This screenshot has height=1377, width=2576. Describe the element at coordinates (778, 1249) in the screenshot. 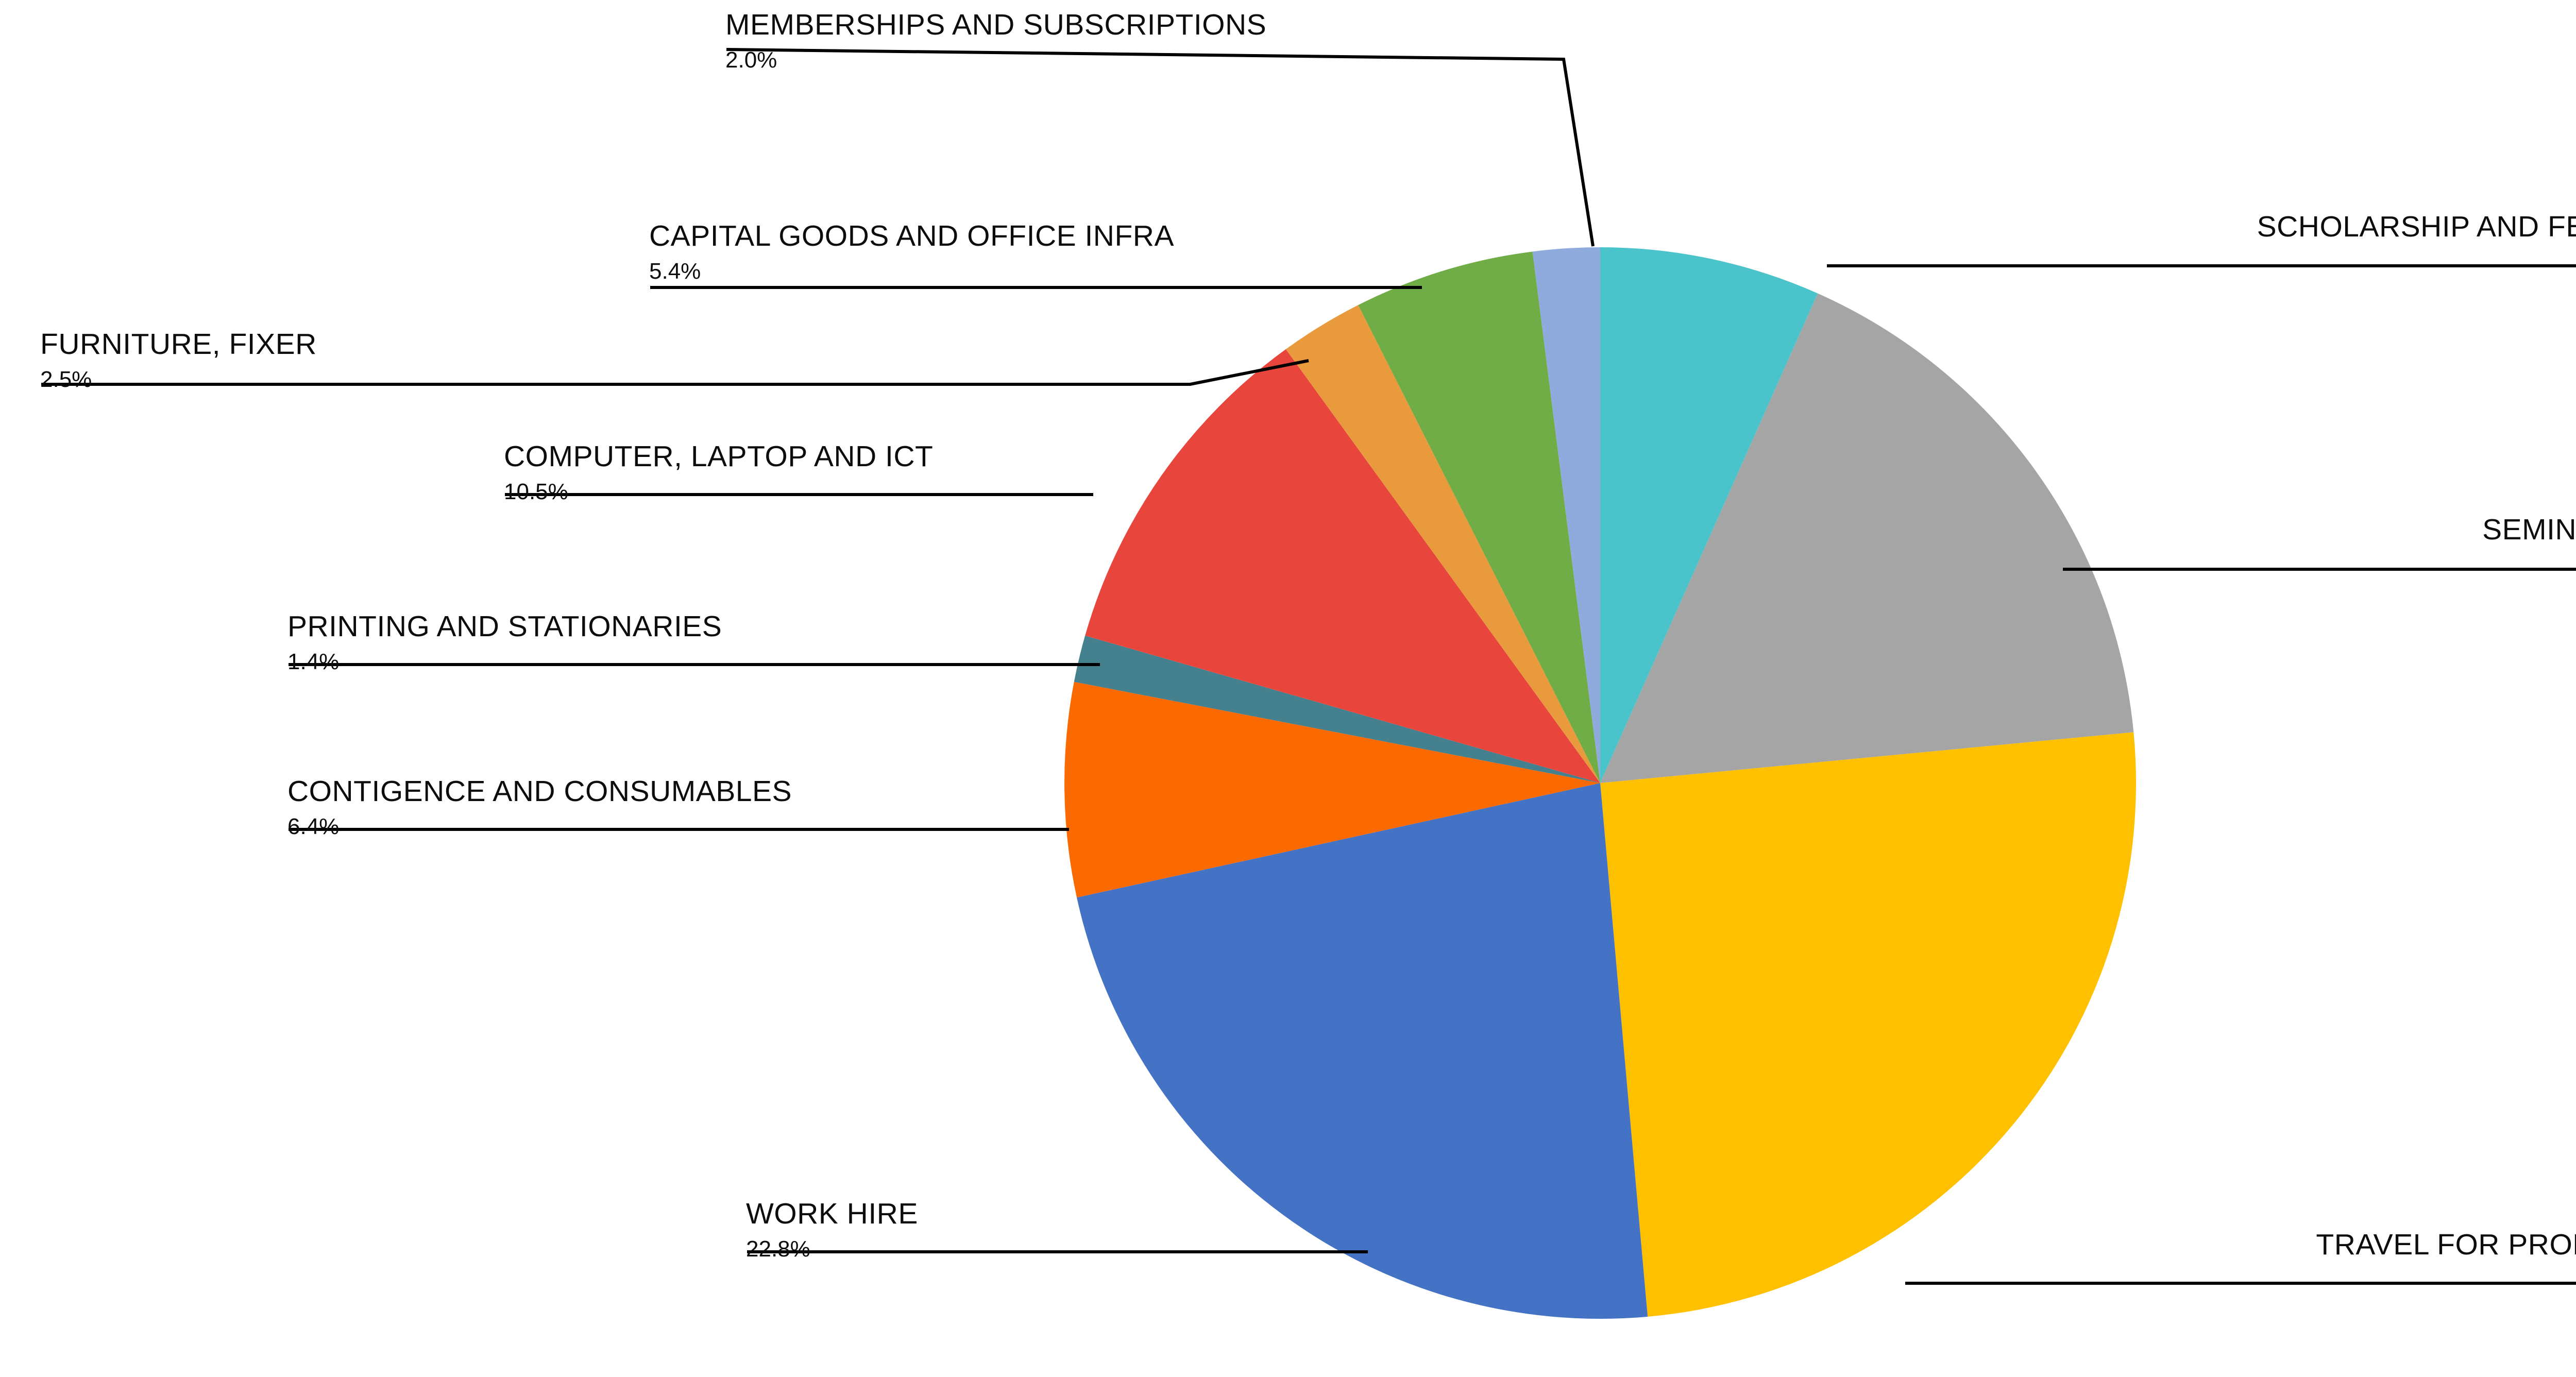

I see `label-work-hire-percent: 22.8%` at that location.